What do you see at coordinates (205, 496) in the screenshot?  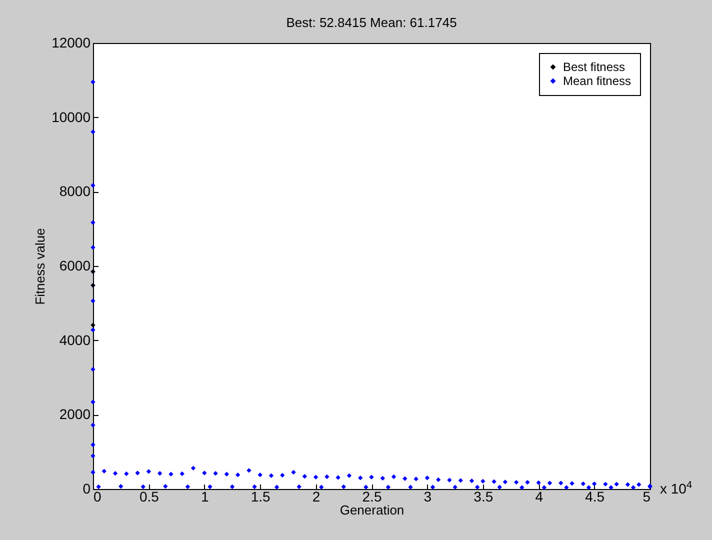 I see `x-tick-label: 1` at bounding box center [205, 496].